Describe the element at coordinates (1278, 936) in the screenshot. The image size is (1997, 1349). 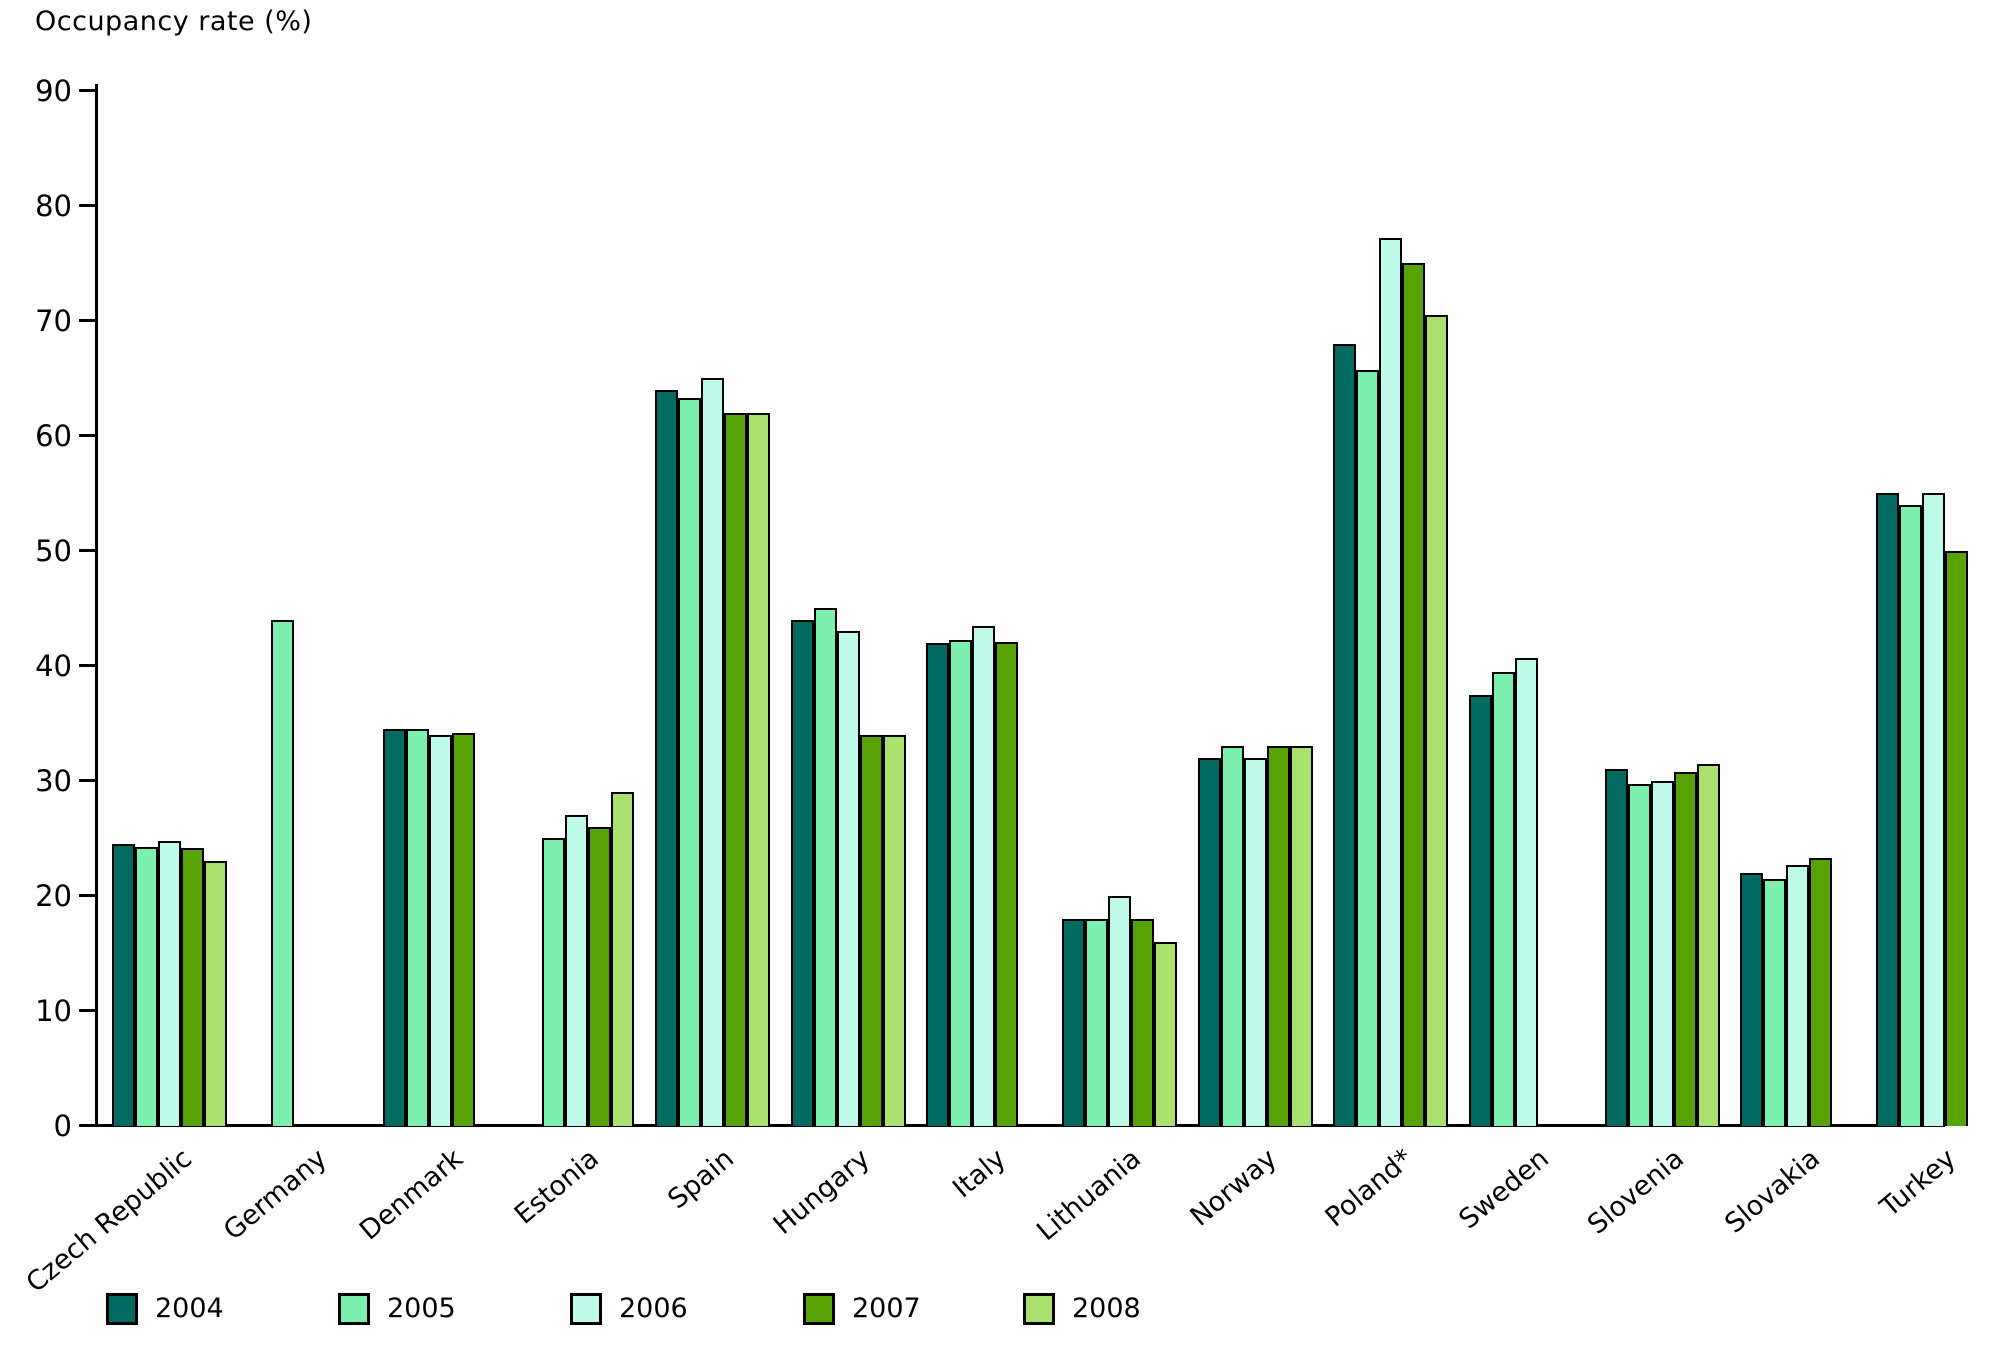
I see `bar-norway-2007` at that location.